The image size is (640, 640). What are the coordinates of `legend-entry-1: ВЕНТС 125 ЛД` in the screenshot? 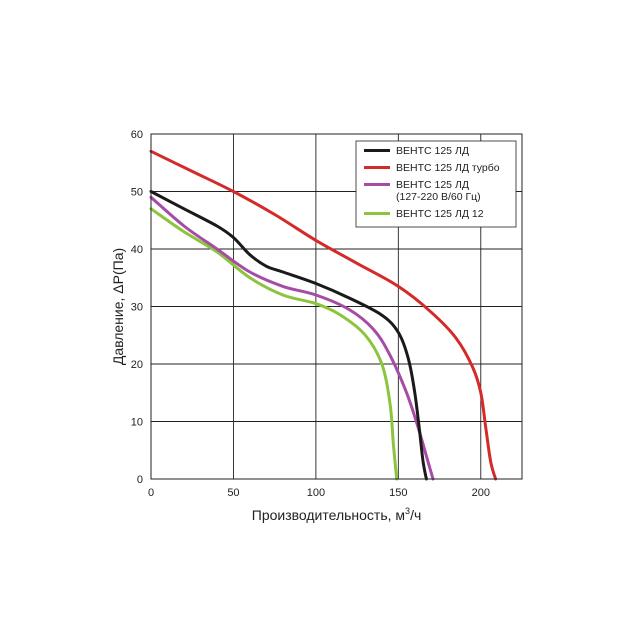 It's located at (416, 151).